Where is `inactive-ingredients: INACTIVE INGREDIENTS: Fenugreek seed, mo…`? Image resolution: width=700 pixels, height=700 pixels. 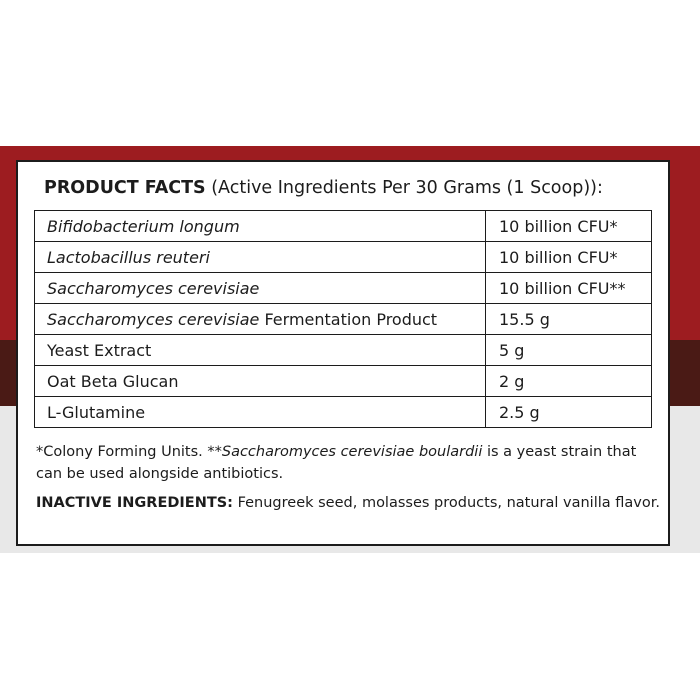 inactive-ingredients: INACTIVE INGREDIENTS: Fenugreek seed, mo… is located at coordinates (348, 503).